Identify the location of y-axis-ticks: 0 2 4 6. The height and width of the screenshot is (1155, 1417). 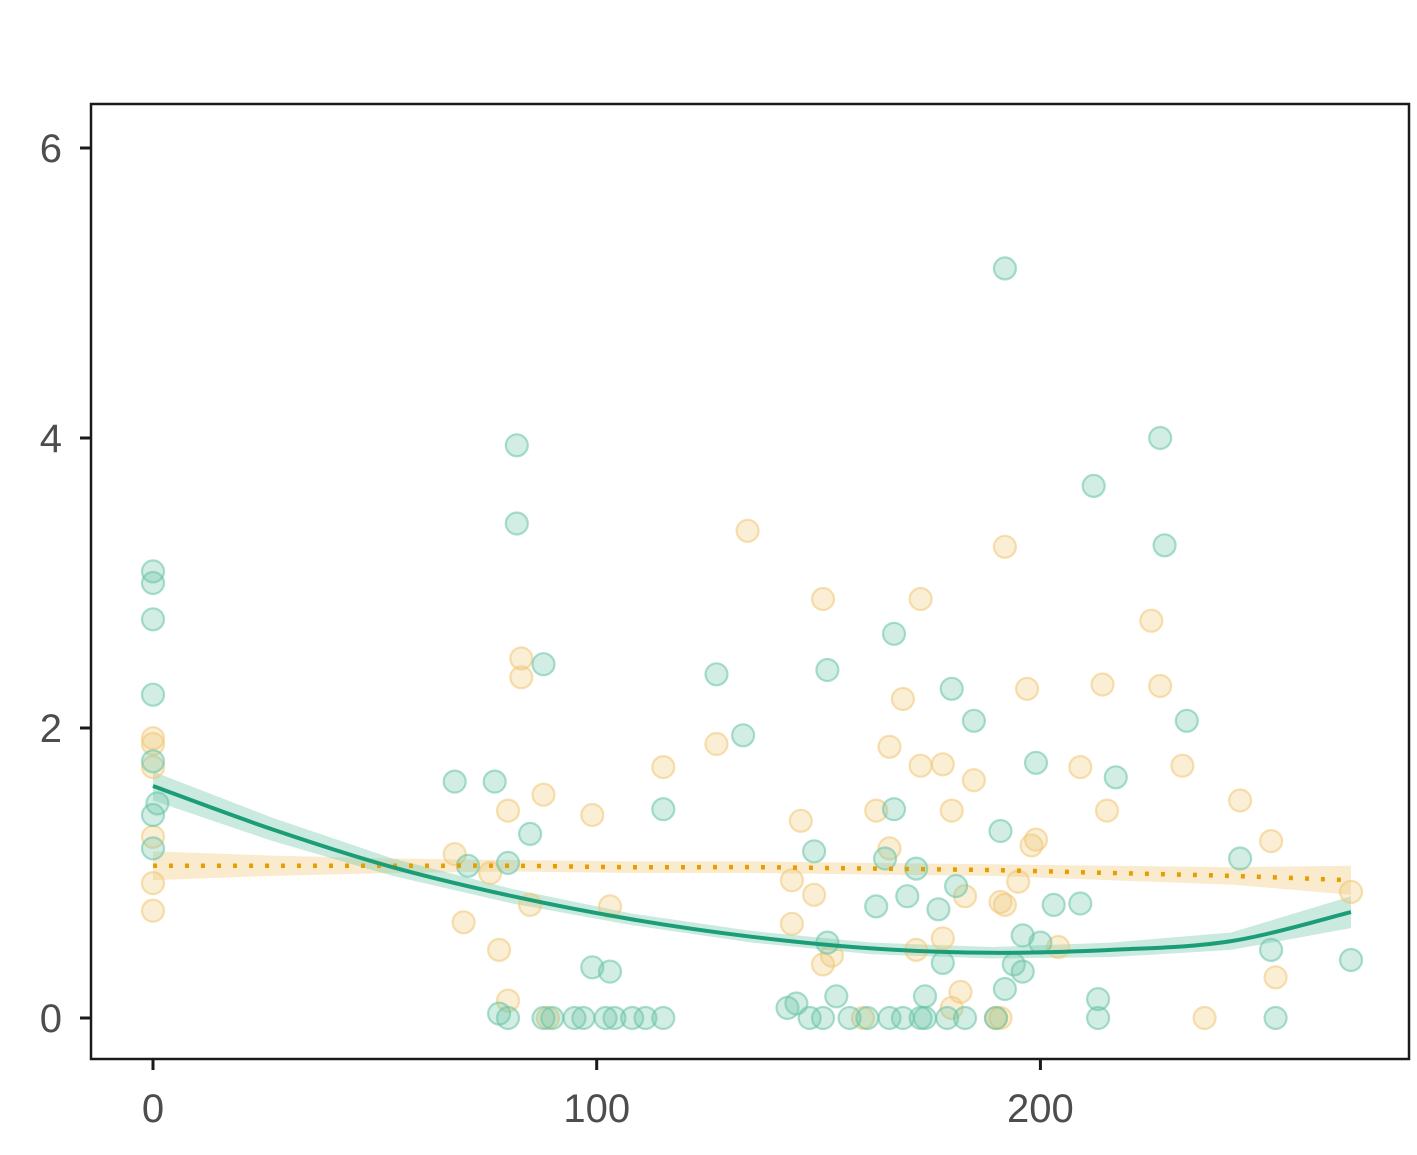
(65, 584).